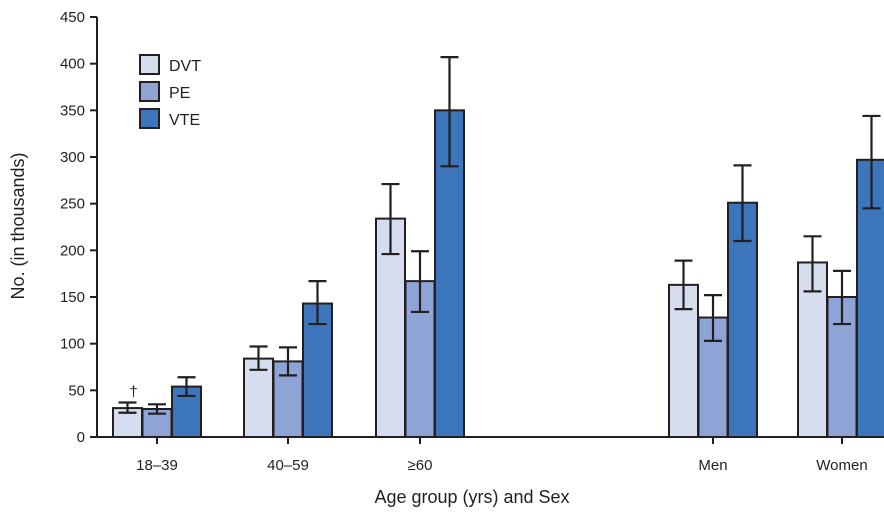 Image resolution: width=884 pixels, height=512 pixels. I want to click on error-bar-vte-men, so click(742, 203).